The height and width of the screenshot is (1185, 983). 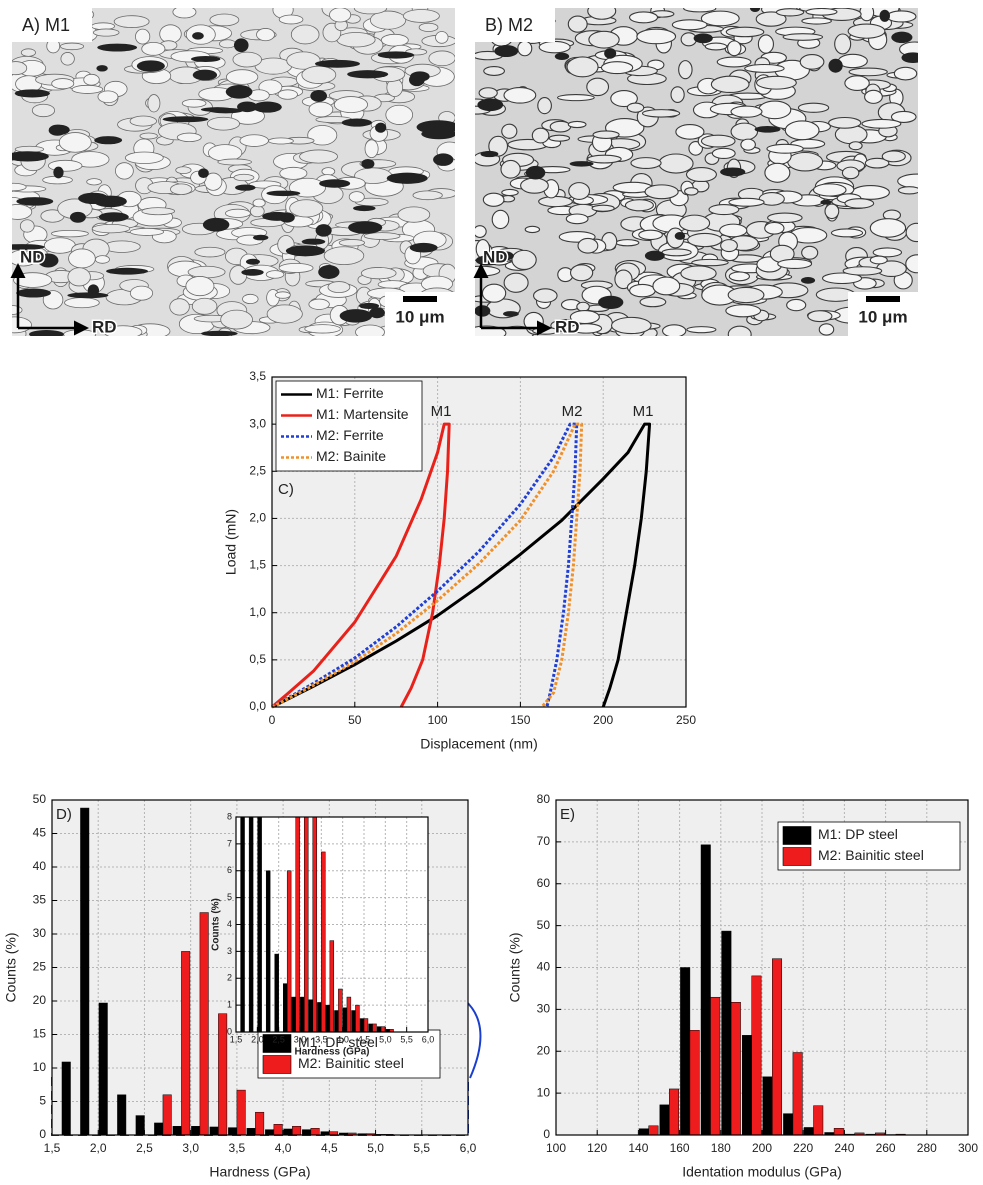 I want to click on panel-label-box, so click(x=52, y=25).